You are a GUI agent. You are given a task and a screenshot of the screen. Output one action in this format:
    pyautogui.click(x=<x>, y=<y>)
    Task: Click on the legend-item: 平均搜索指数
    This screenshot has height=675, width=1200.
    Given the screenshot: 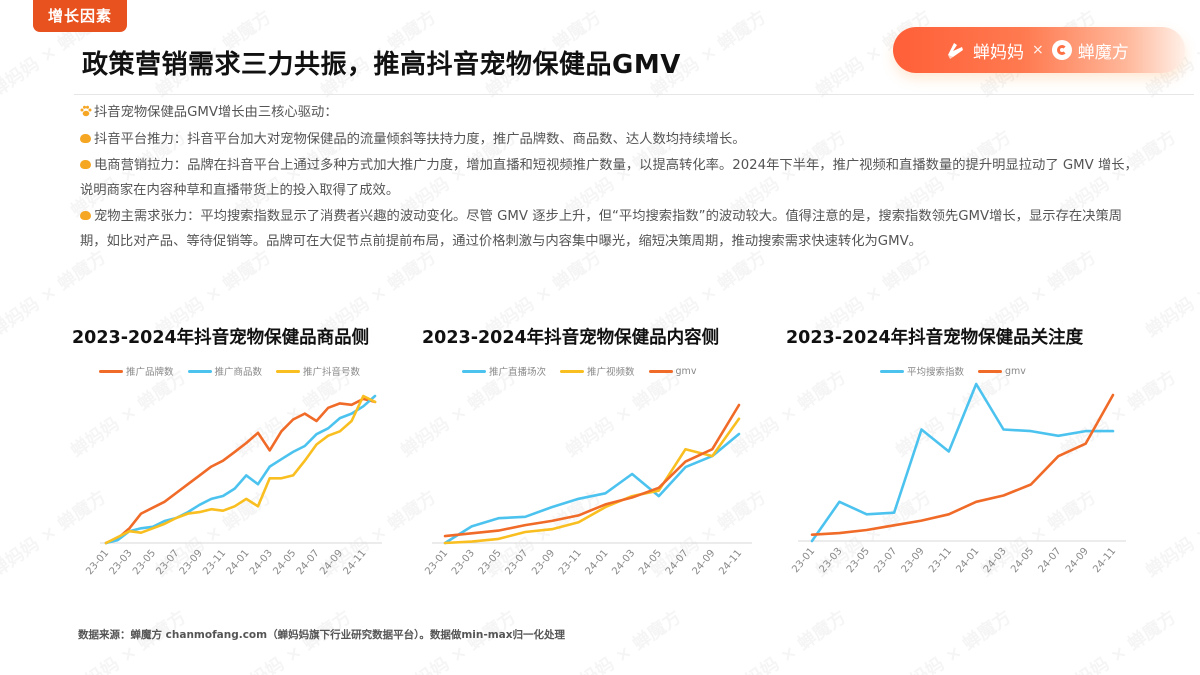 What is the action you would take?
    pyautogui.click(x=922, y=371)
    